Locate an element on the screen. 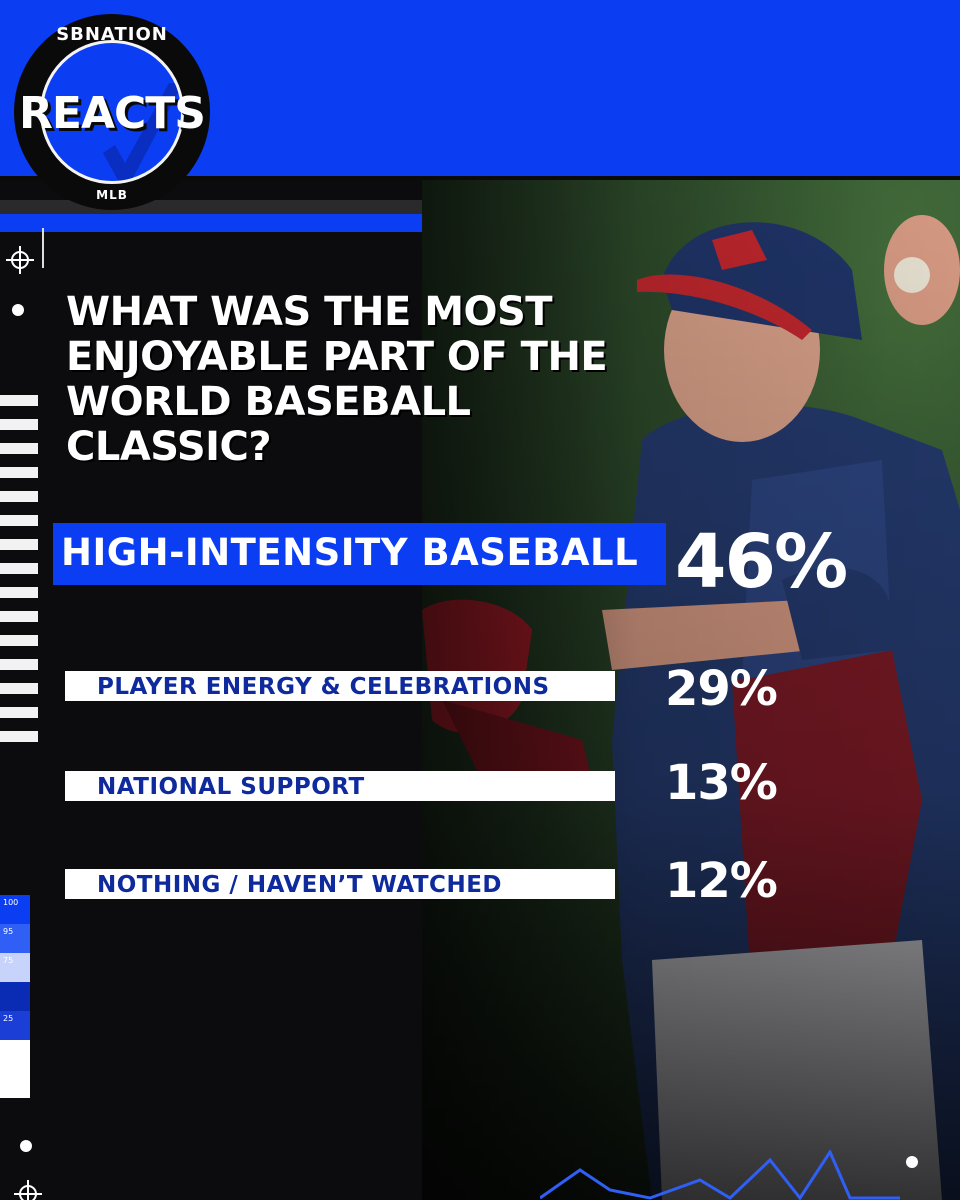  result-bar: NOTHING / HAVEN’T WATCHED is located at coordinates (340, 884).